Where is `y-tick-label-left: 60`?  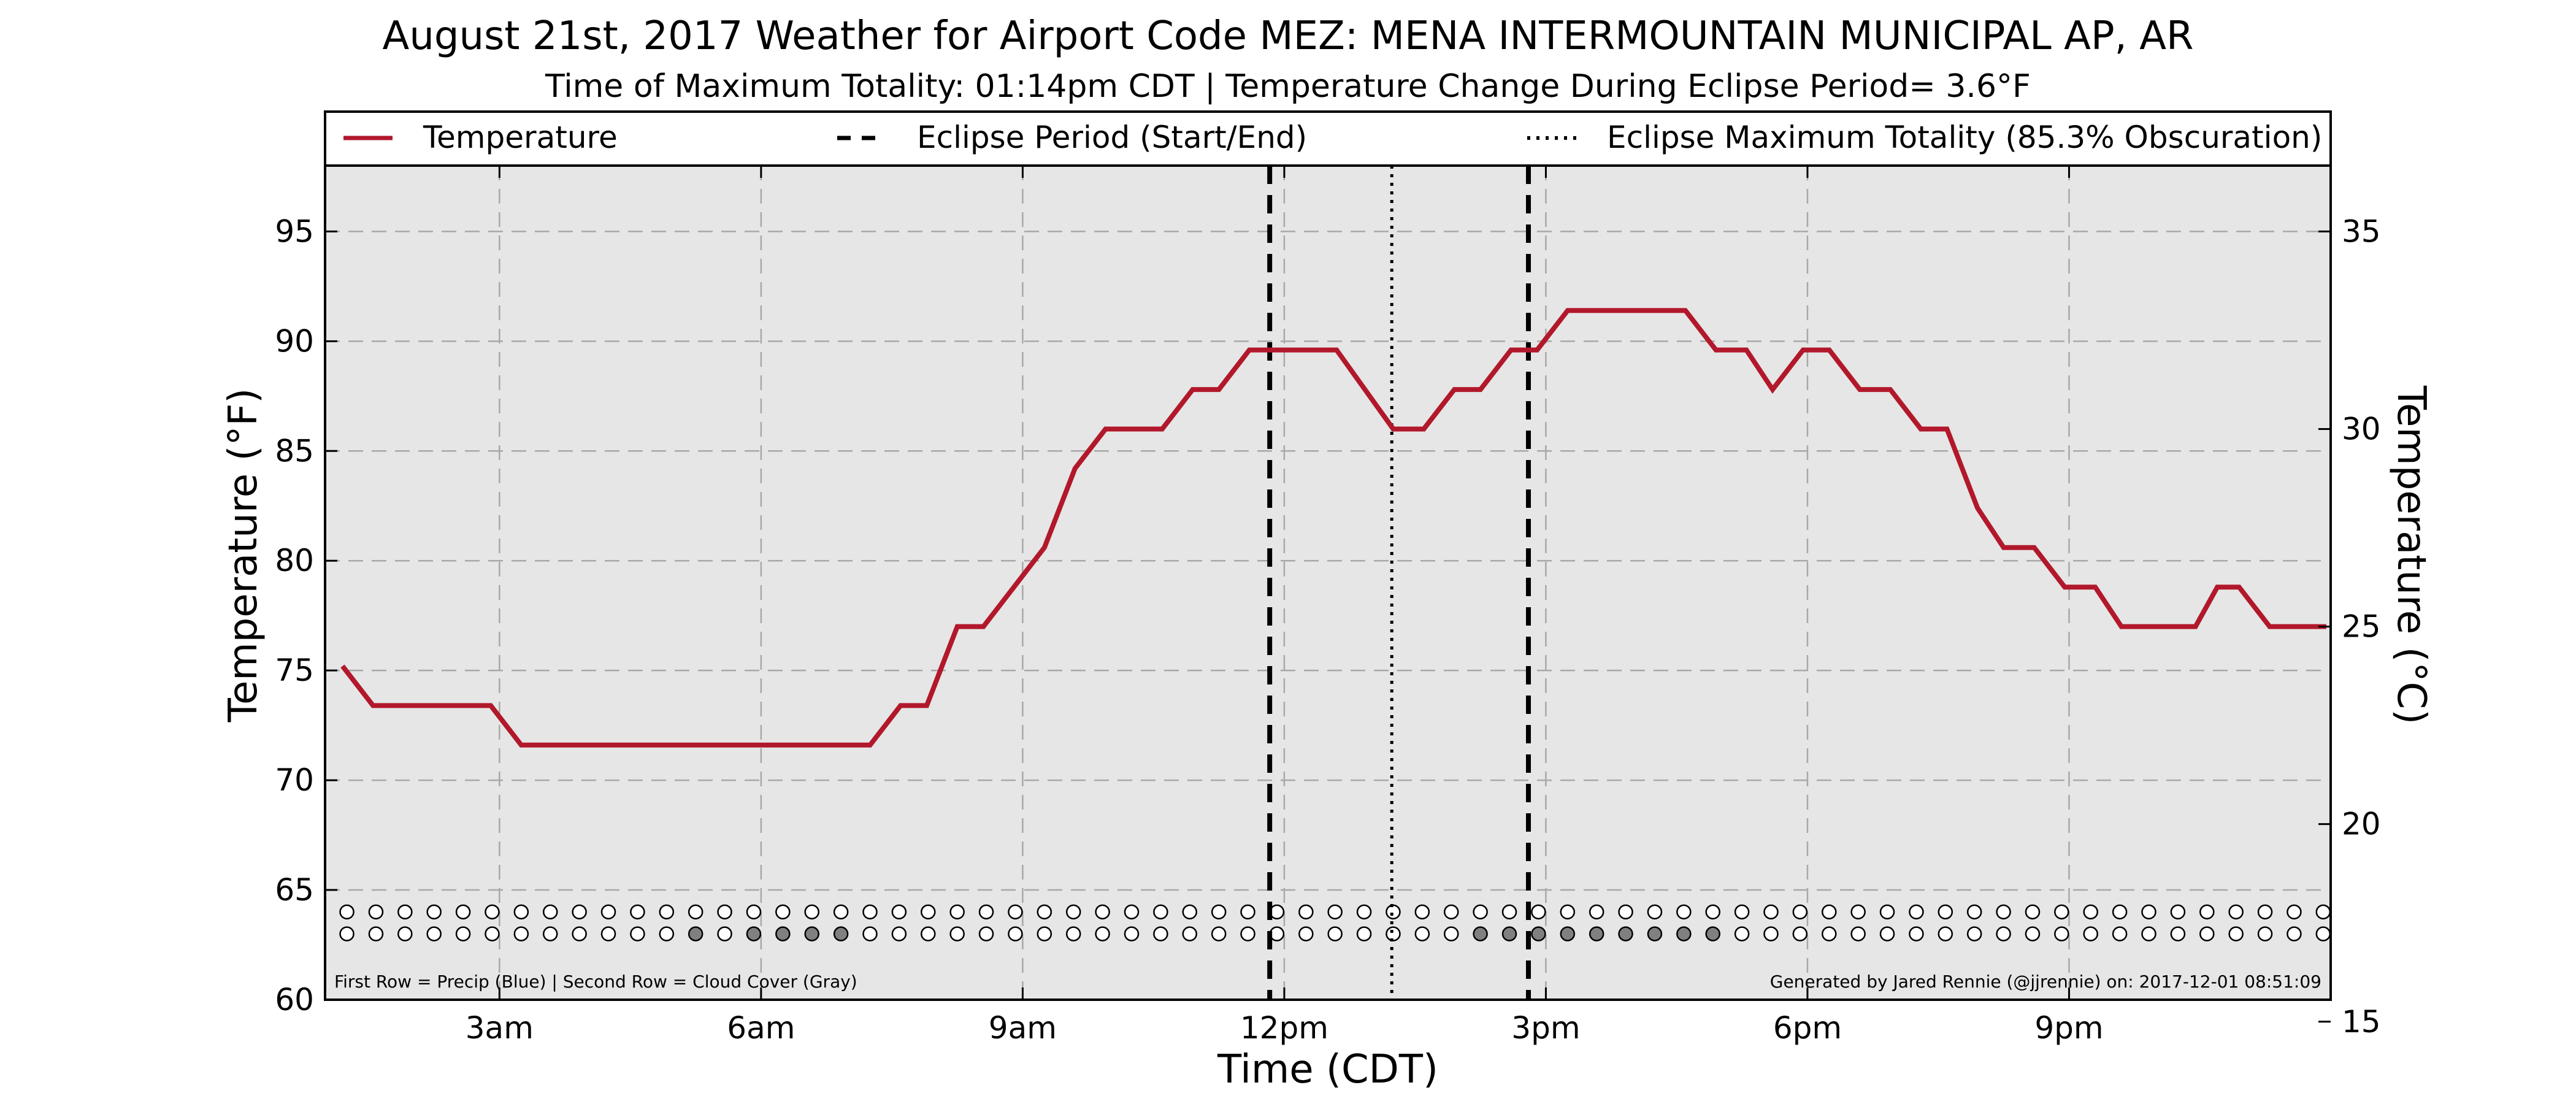
y-tick-label-left: 60 is located at coordinates (294, 1000).